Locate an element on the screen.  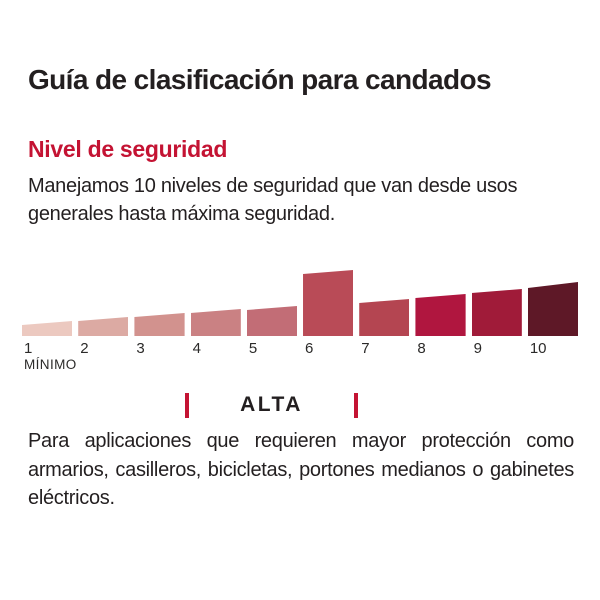
level-7-column: 7 is located at coordinates (384, 313).